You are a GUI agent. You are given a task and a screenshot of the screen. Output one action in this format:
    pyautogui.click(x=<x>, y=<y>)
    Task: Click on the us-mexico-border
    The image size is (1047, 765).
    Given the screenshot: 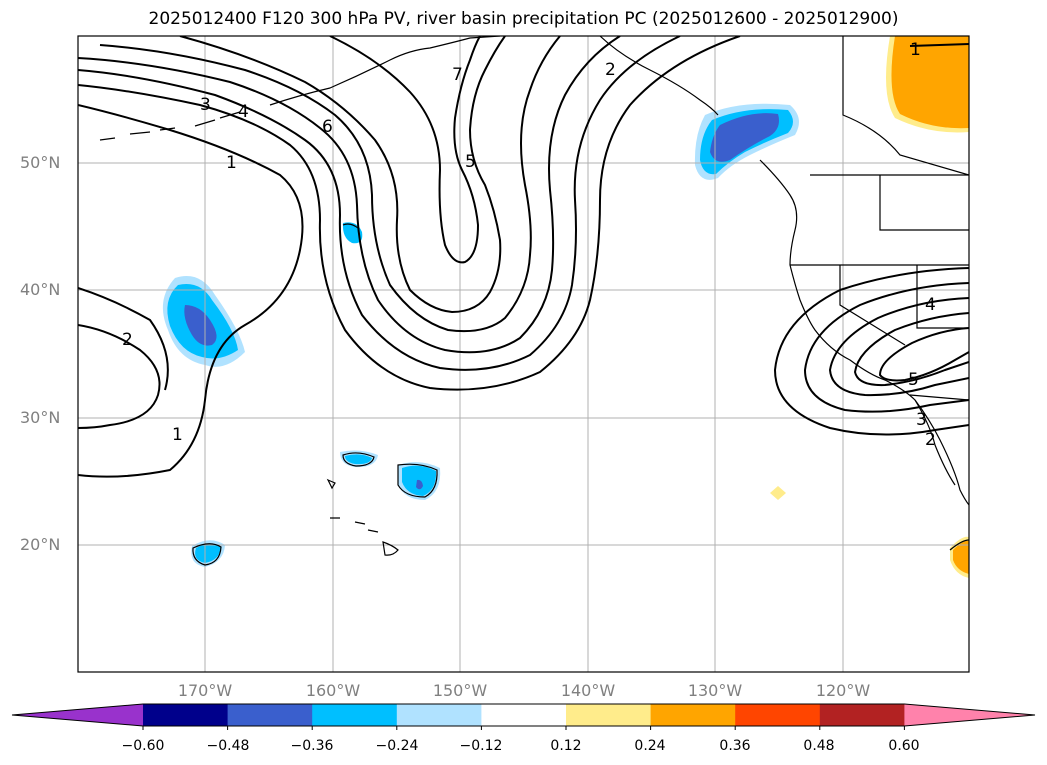 What is the action you would take?
    pyautogui.click(x=939, y=397)
    